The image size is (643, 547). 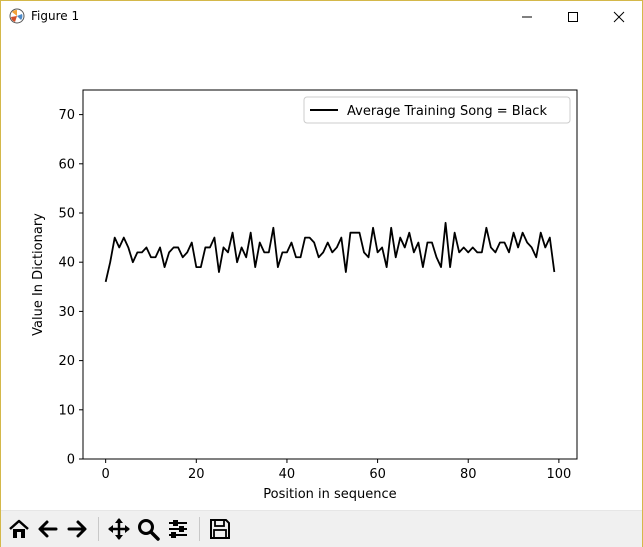 I want to click on minimize-icon, so click(x=527, y=16).